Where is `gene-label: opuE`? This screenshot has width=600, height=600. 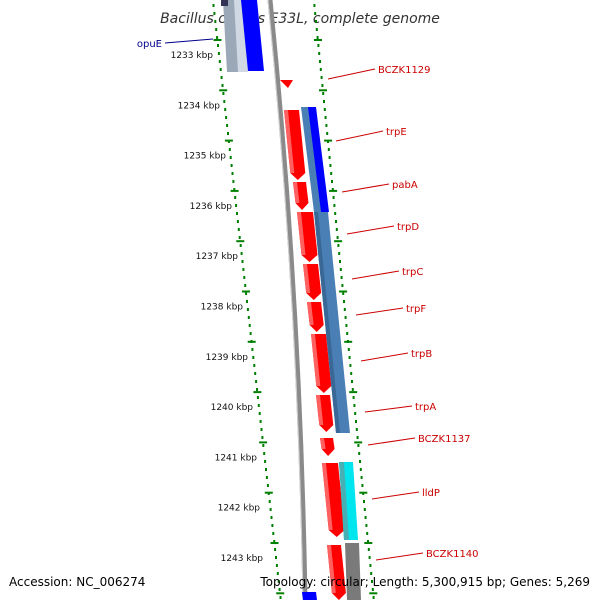
gene-label: opuE is located at coordinates (149, 44).